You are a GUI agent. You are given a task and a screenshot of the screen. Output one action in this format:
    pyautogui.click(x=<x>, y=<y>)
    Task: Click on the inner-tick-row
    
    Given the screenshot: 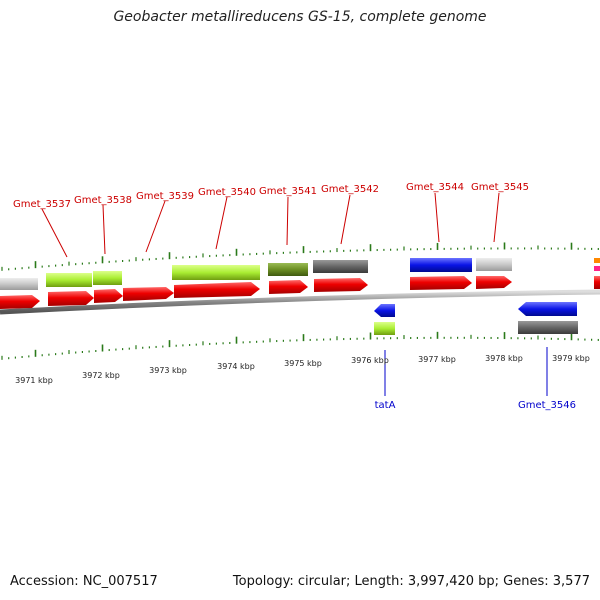 What is the action you would take?
    pyautogui.click(x=300, y=345)
    